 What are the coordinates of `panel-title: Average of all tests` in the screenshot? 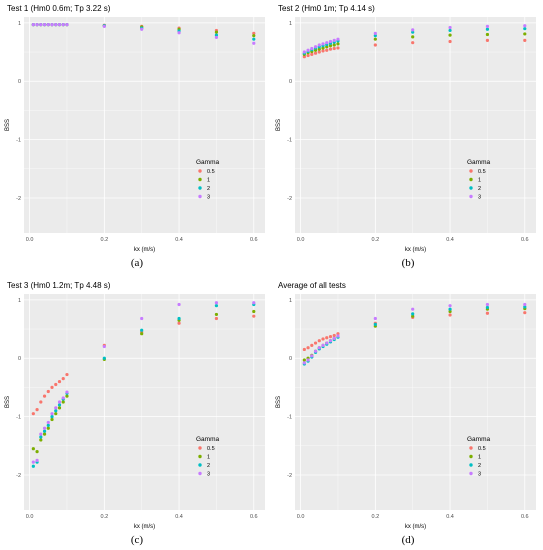 It's located at (312, 285).